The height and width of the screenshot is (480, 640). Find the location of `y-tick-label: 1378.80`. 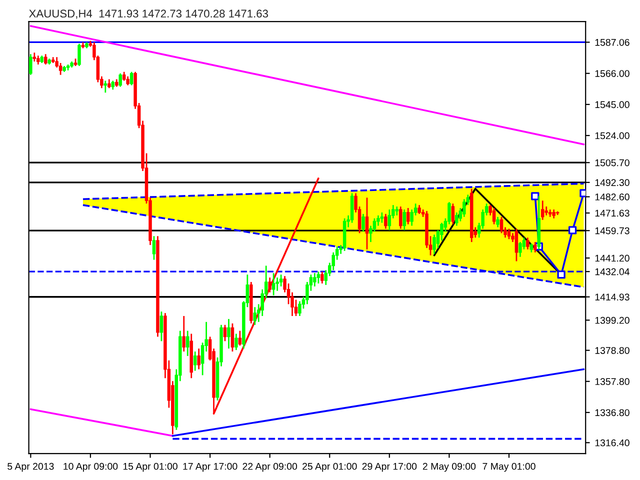

y-tick-label: 1378.80 is located at coordinates (612, 350).